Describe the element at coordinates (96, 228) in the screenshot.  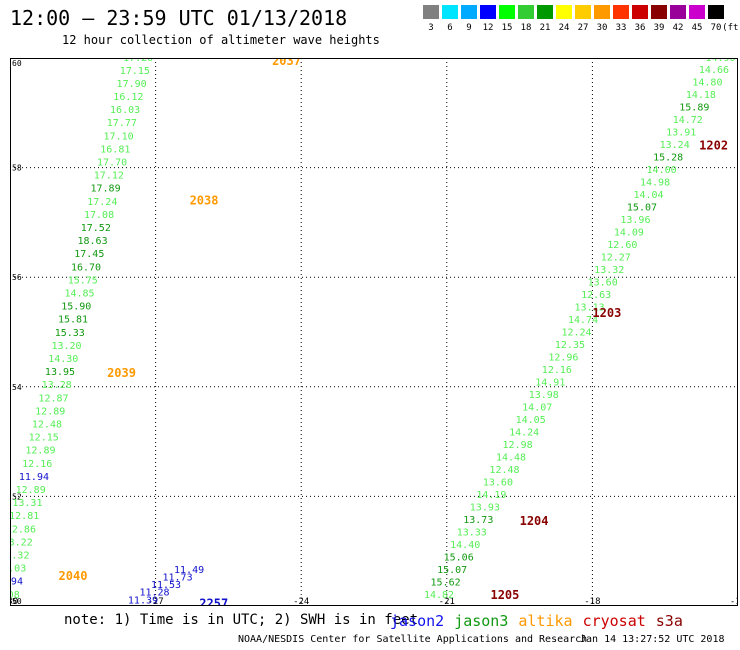
I see `swh-value: 17.52` at that location.